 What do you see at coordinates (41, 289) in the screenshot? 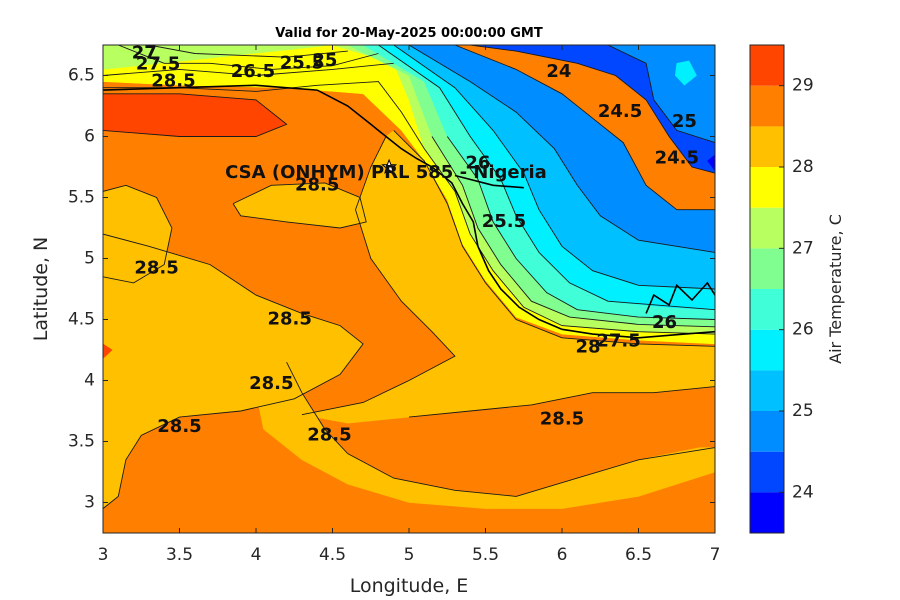
I see `y-axis-label: Latitude, N` at bounding box center [41, 289].